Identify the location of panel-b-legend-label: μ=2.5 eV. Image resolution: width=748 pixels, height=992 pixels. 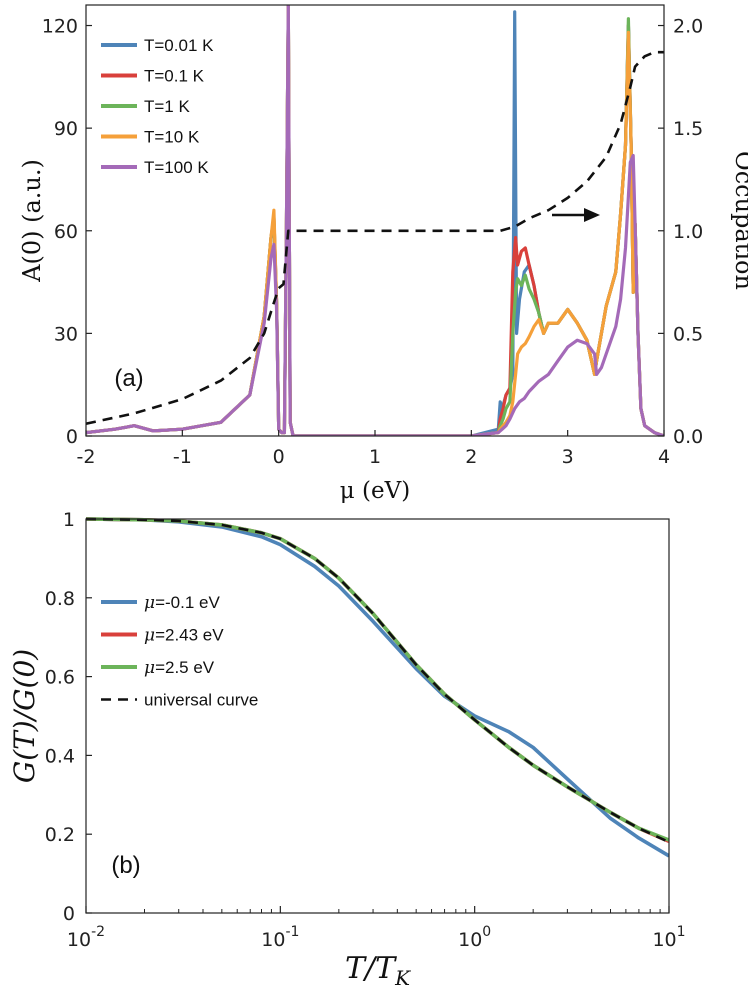
(179, 668).